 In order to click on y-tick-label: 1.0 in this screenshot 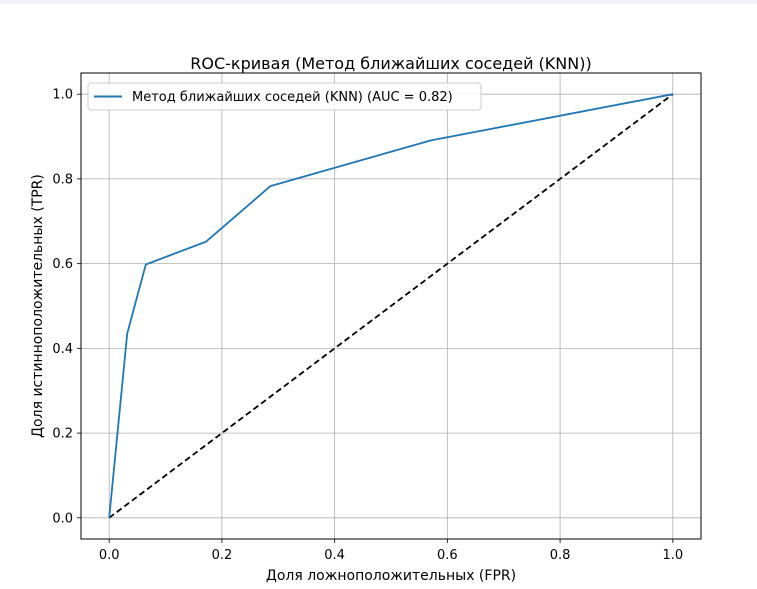, I will do `click(62, 95)`.